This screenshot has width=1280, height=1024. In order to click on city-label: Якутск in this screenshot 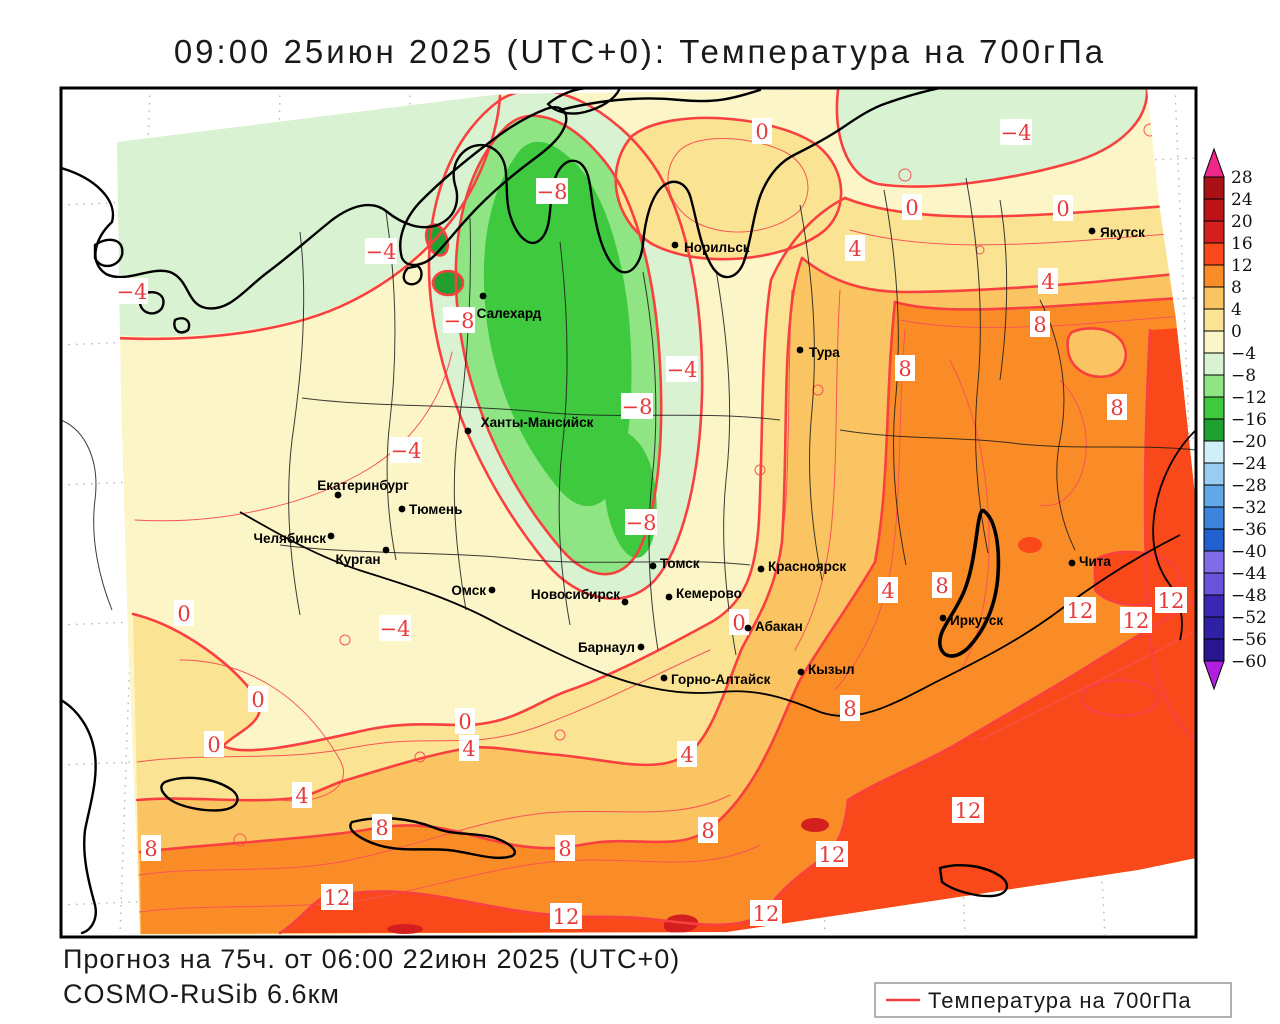, I will do `click(1122, 232)`.